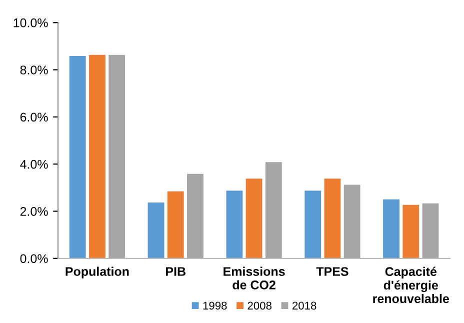 The height and width of the screenshot is (323, 464). I want to click on legend-label: 2018, so click(304, 306).